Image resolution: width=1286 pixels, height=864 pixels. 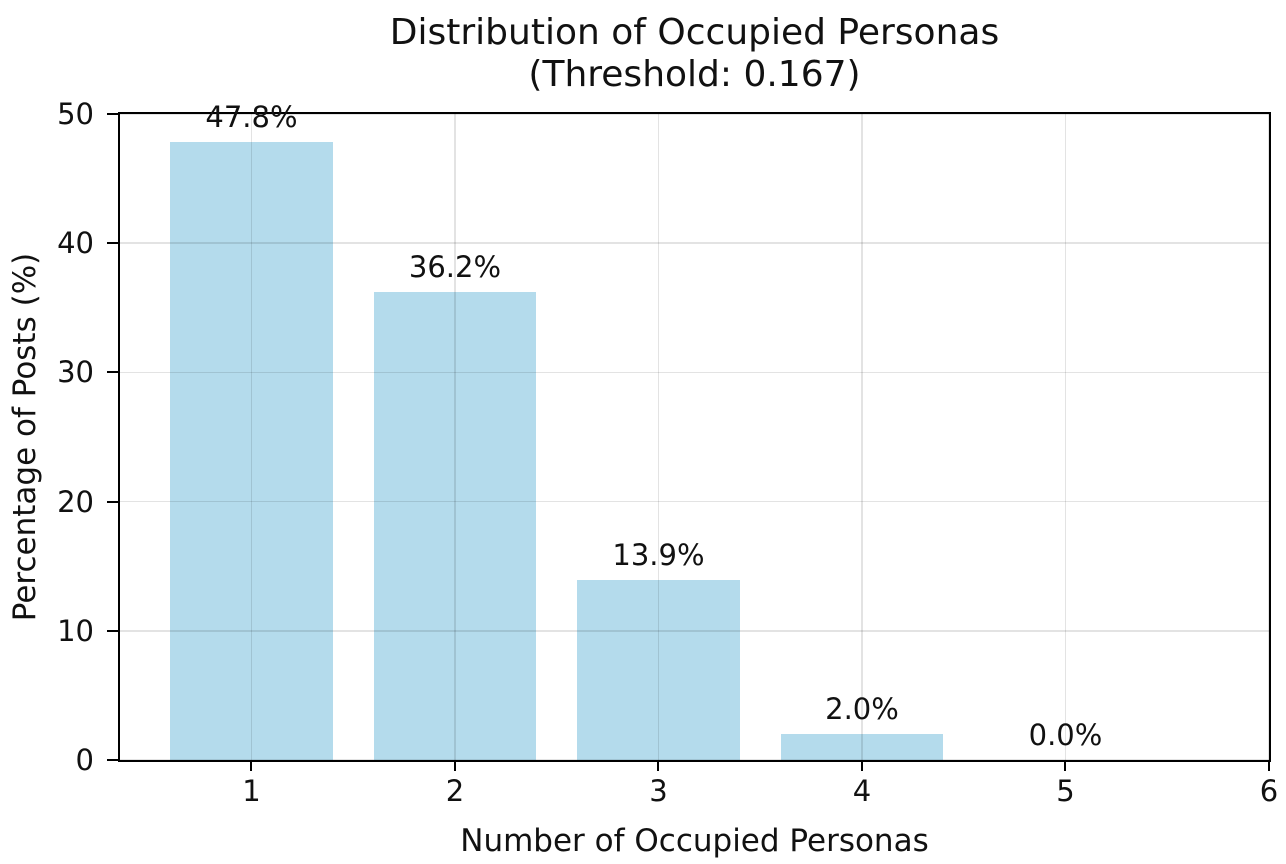 I want to click on y-tick-label: 0, so click(x=84, y=760).